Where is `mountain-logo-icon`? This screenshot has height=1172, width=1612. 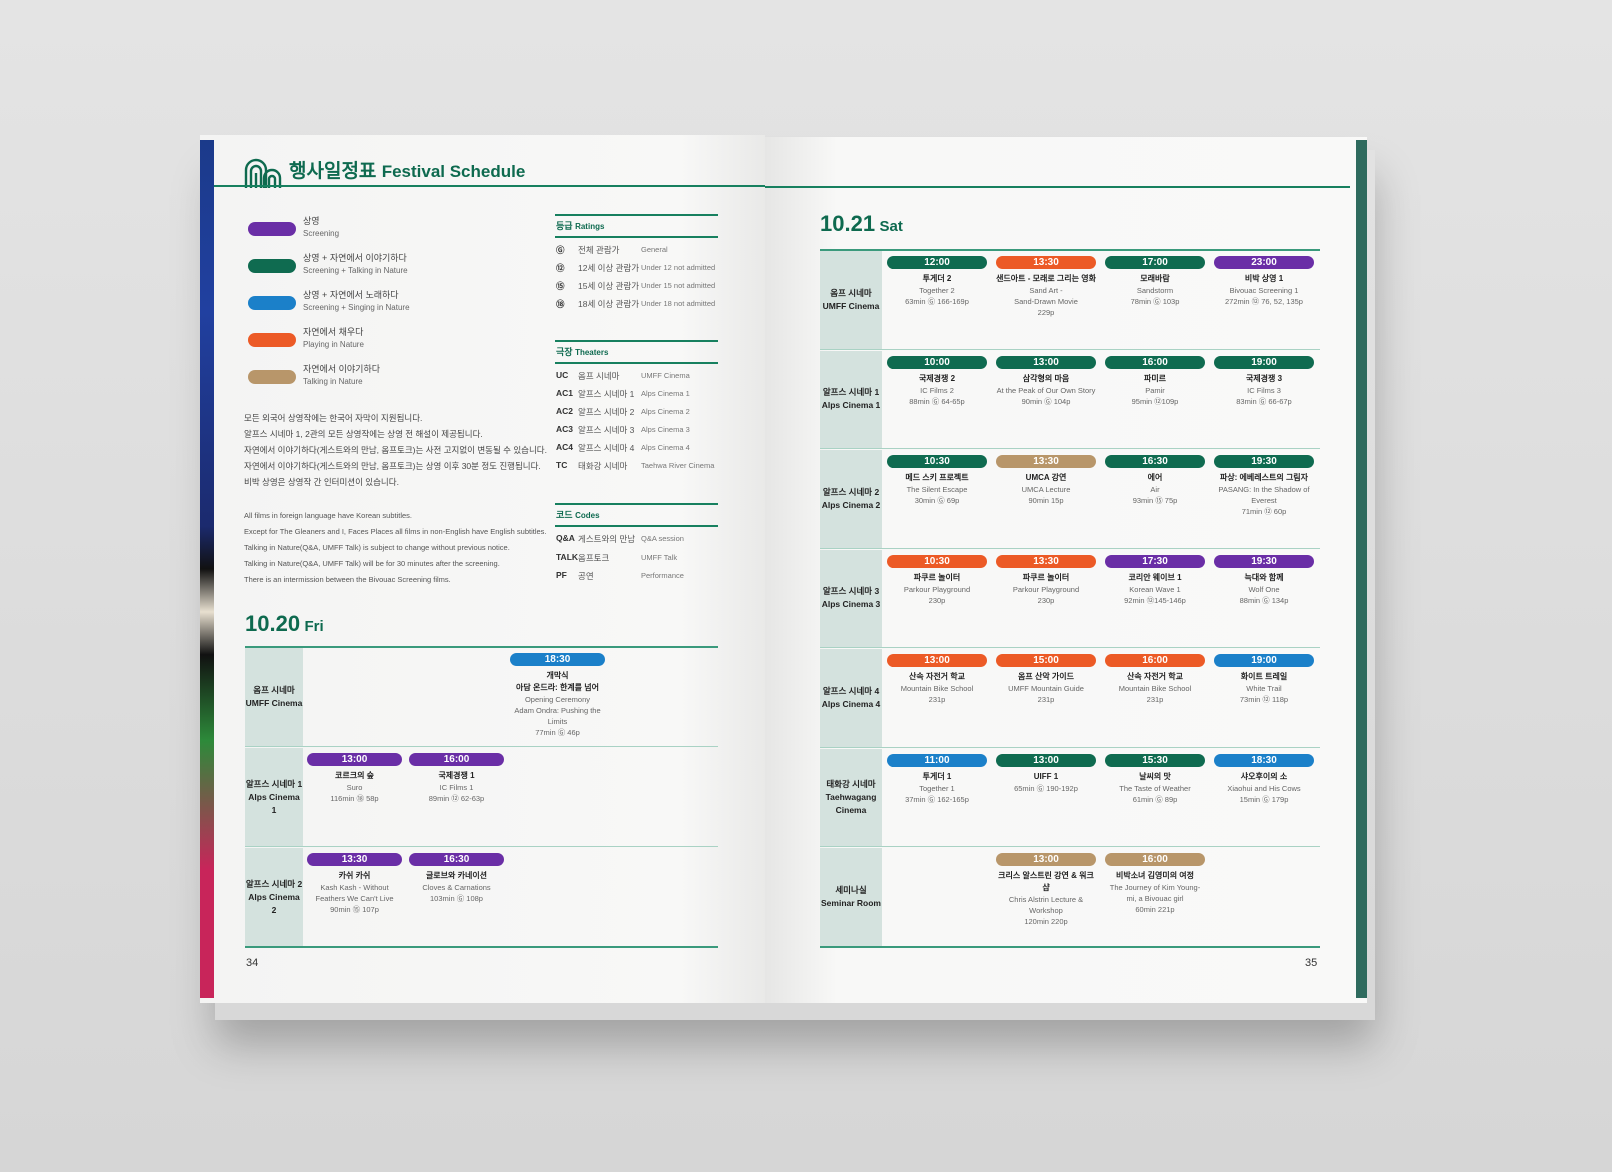
mountain-logo-icon is located at coordinates (263, 173).